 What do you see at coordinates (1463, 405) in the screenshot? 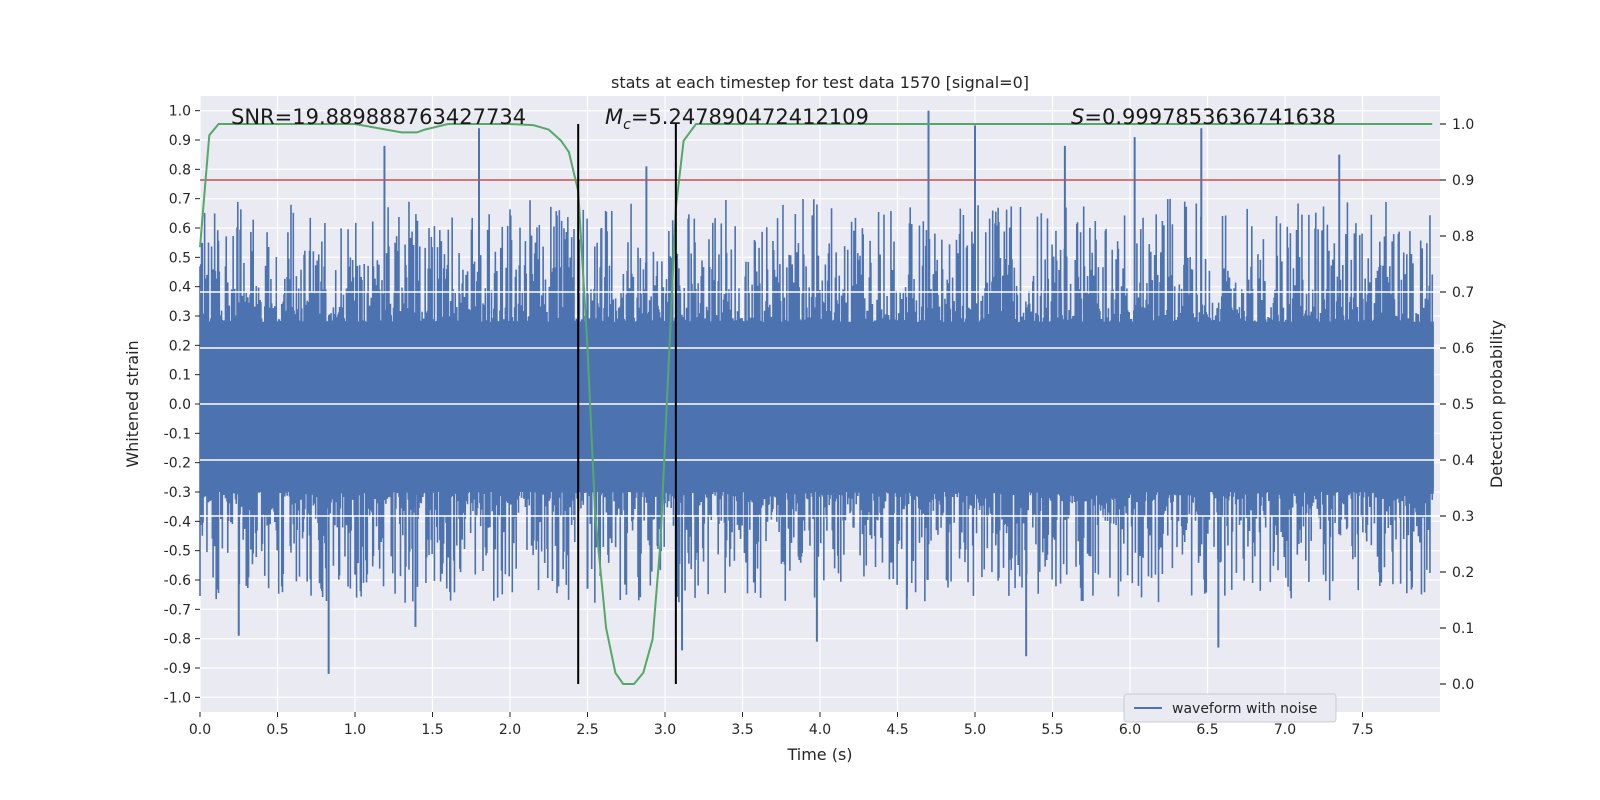
I see `y2-tick-label: 0.5` at bounding box center [1463, 405].